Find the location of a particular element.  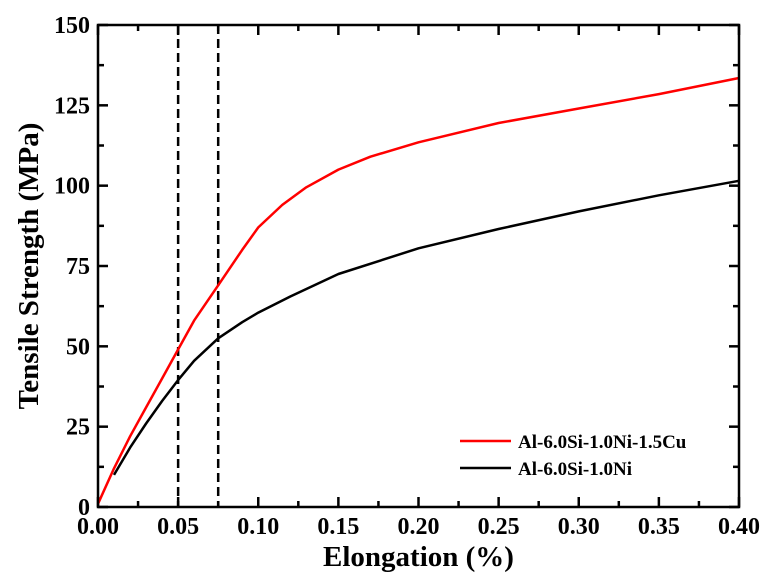

dashed-reference-lines is located at coordinates (198, 266).